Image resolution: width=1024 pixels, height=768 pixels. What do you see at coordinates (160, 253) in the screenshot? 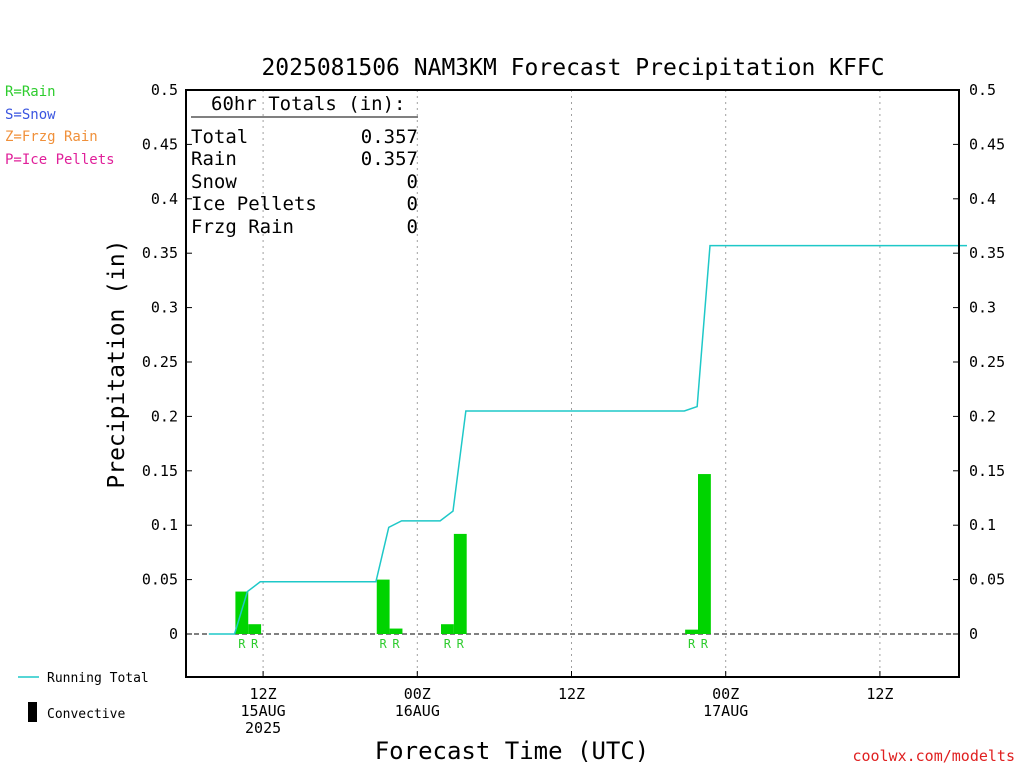
I see `y-tick-label-left: 0.35` at bounding box center [160, 253].